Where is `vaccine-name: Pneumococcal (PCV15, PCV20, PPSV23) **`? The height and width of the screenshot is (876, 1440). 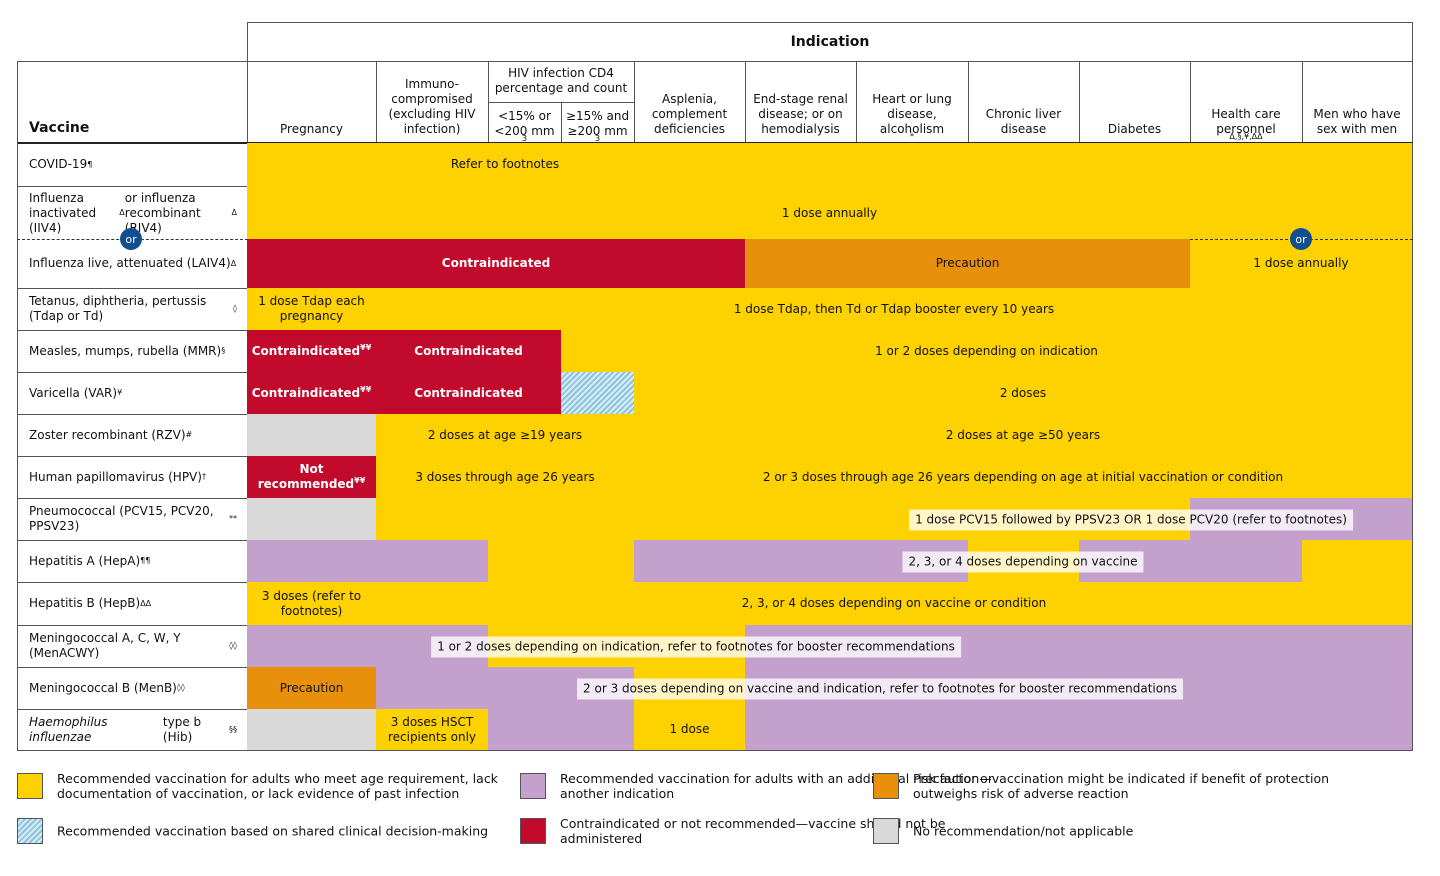 vaccine-name: Pneumococcal (PCV15, PCV20, PPSV23) ** is located at coordinates (132, 519).